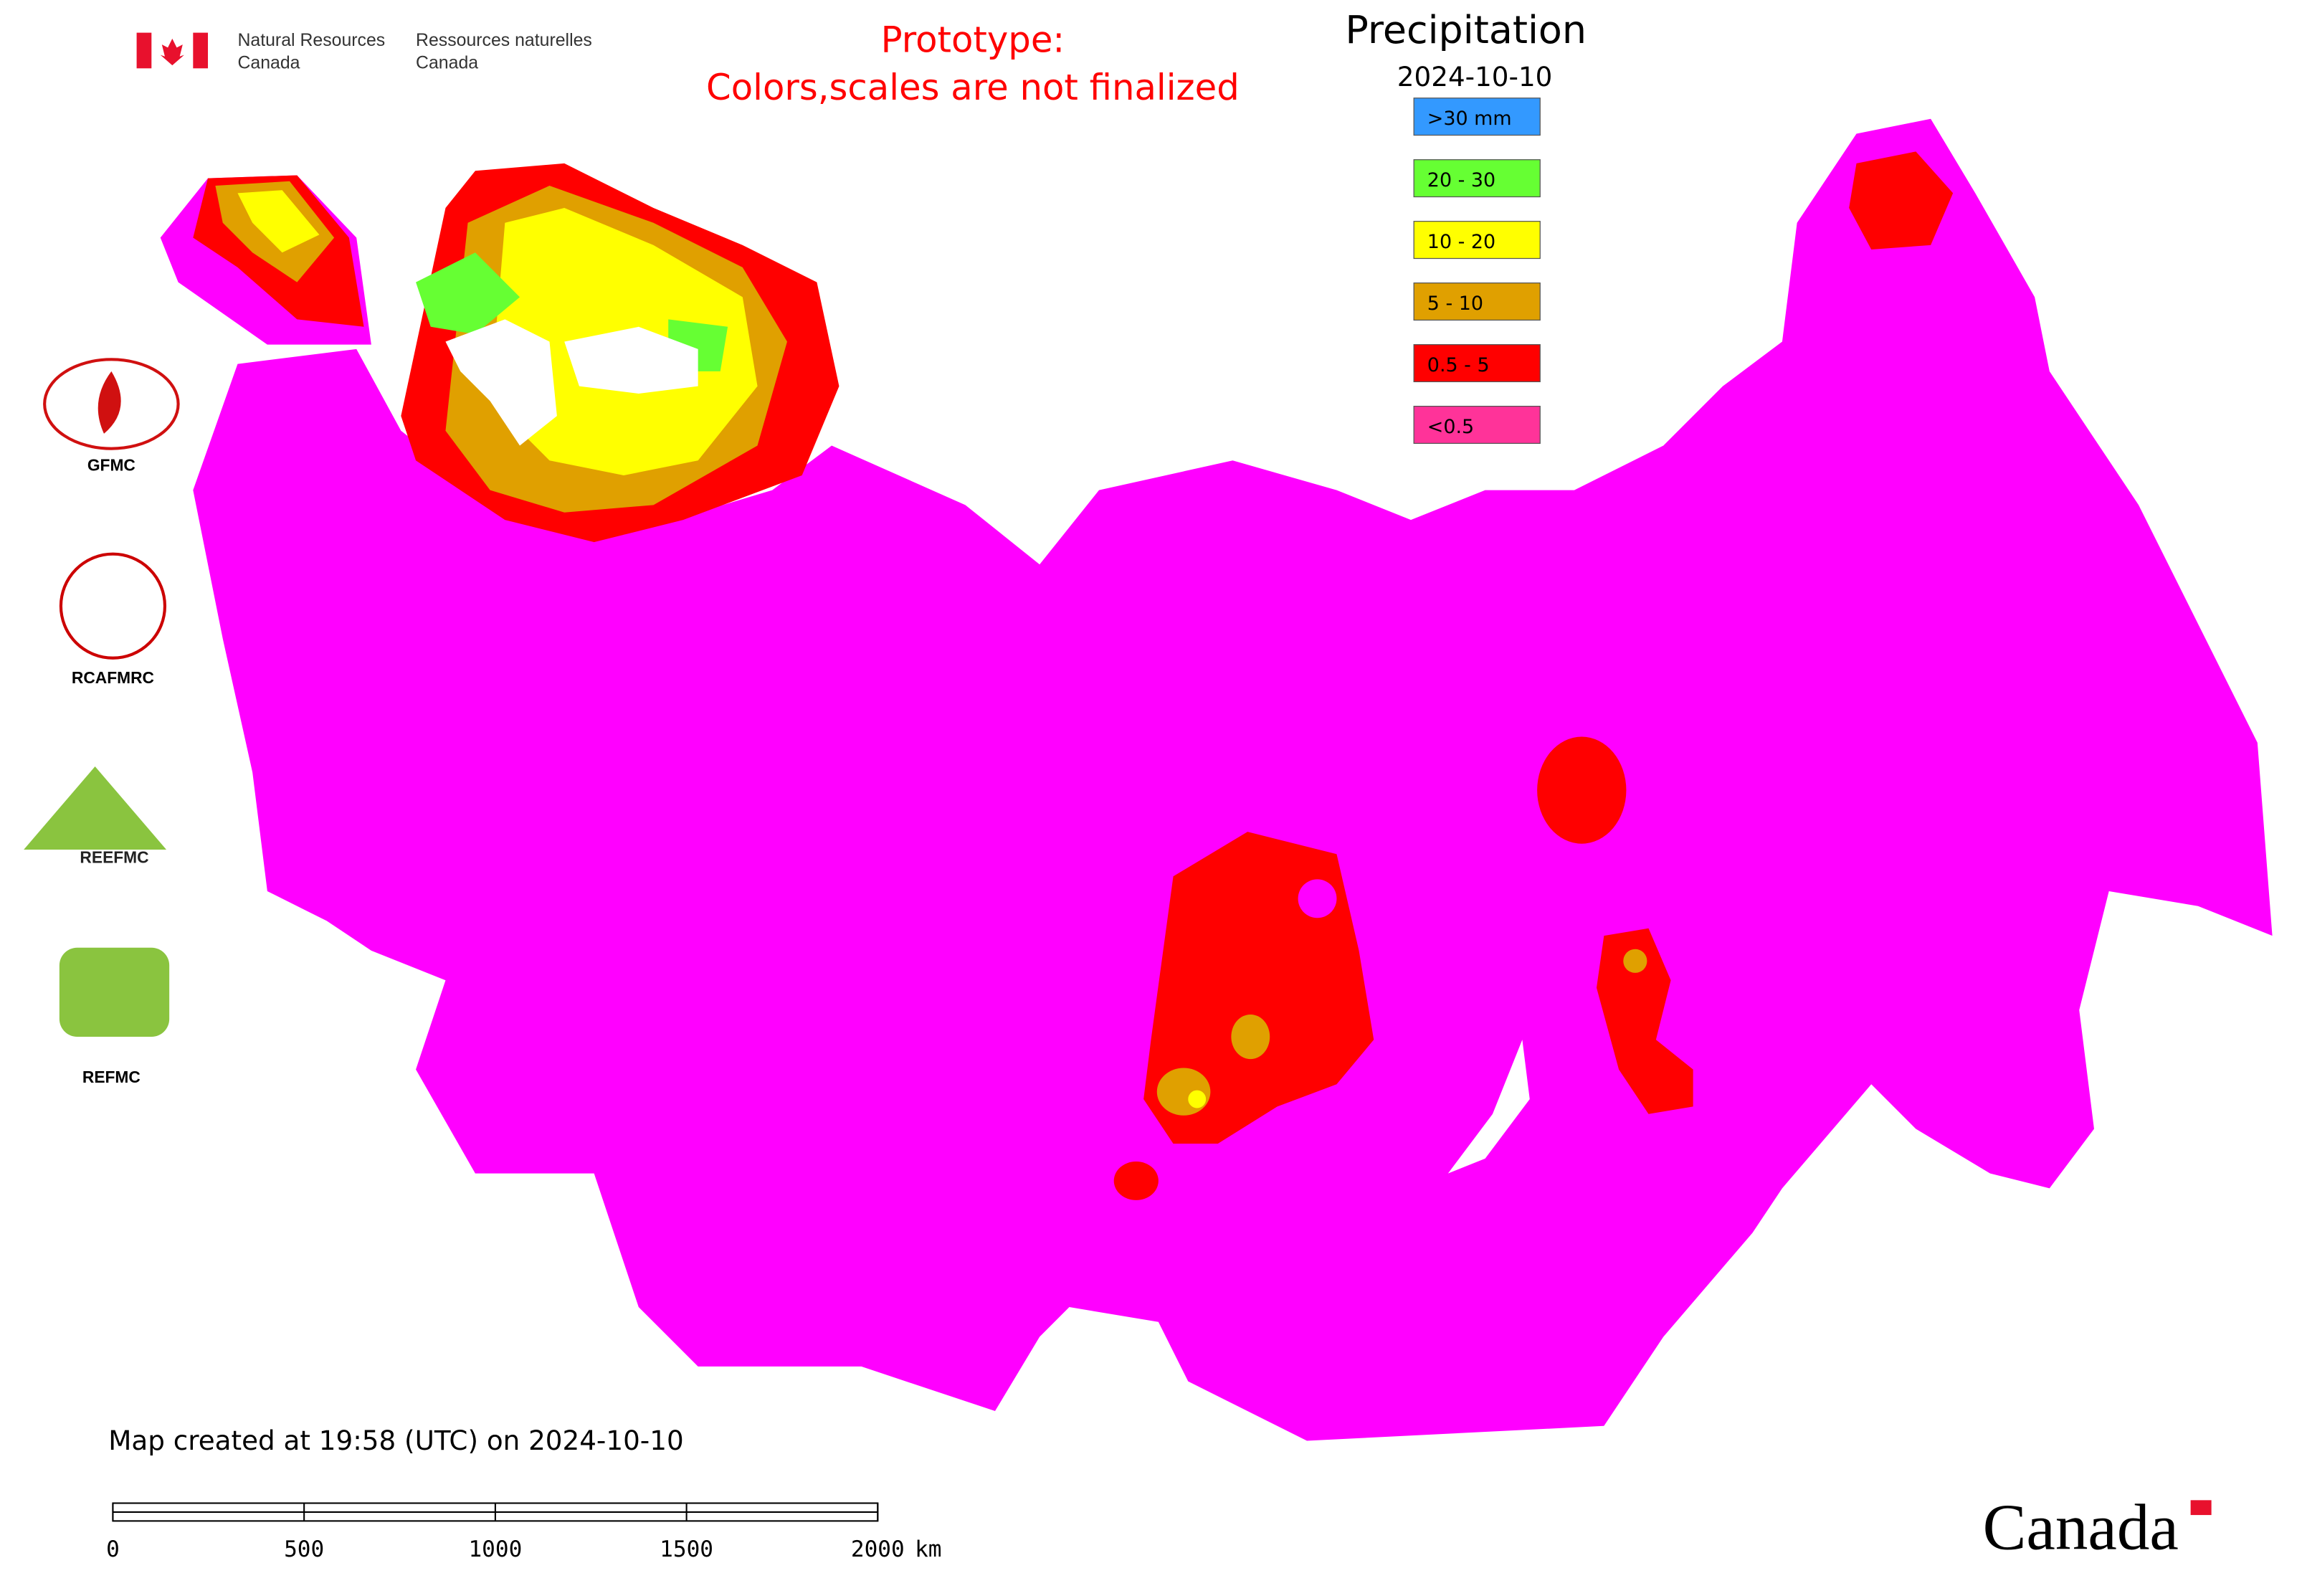 This screenshot has width=2302, height=1596. Describe the element at coordinates (112, 1077) in the screenshot. I see `logo-label: REFMC` at that location.